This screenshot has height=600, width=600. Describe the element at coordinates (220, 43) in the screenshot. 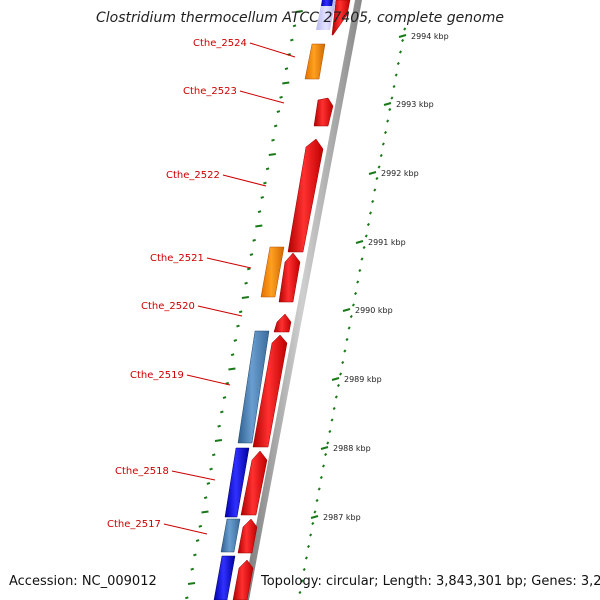

I see `gene-label: Cthe_2524` at that location.